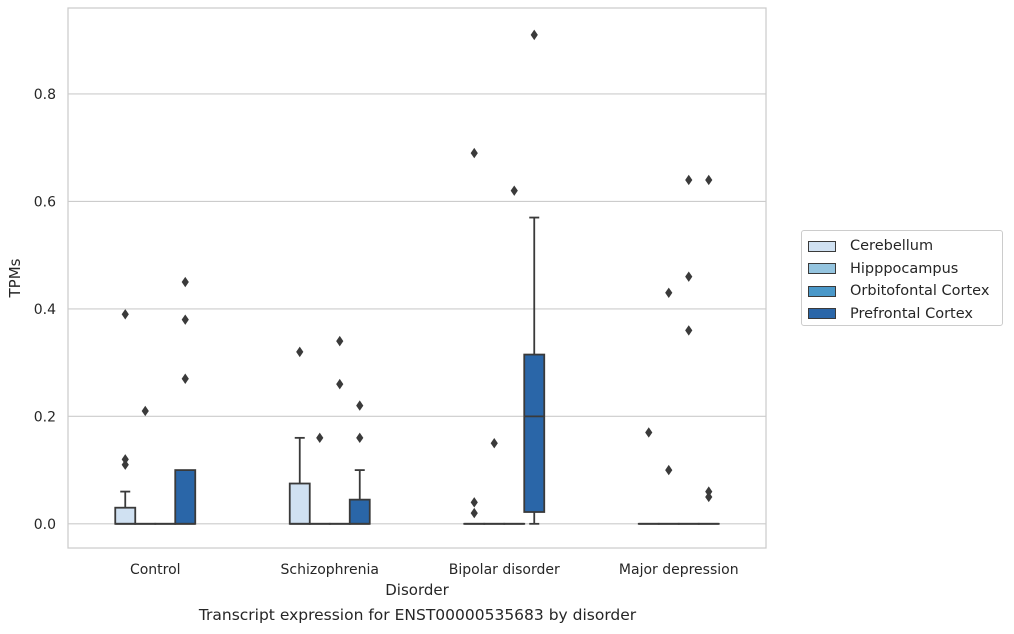 The height and width of the screenshot is (634, 1014). What do you see at coordinates (920, 291) in the screenshot?
I see `legend-label: Orbitofontal Cortex` at bounding box center [920, 291].